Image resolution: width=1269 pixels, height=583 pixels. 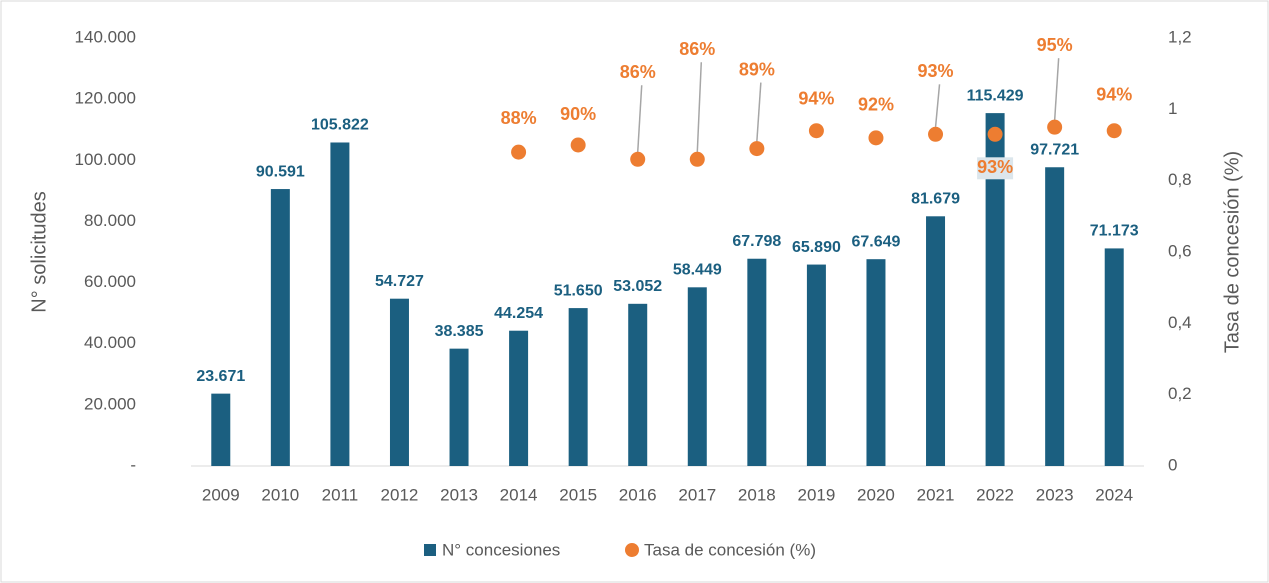 What do you see at coordinates (1054, 149) in the screenshot?
I see `bar-value-label: 97.721` at bounding box center [1054, 149].